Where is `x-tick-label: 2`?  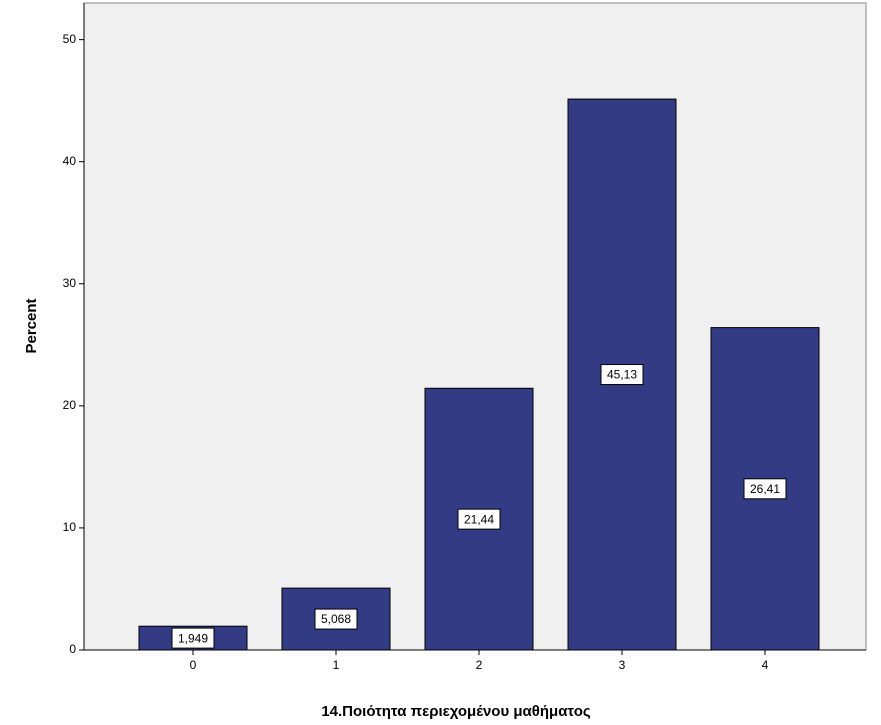 x-tick-label: 2 is located at coordinates (479, 665).